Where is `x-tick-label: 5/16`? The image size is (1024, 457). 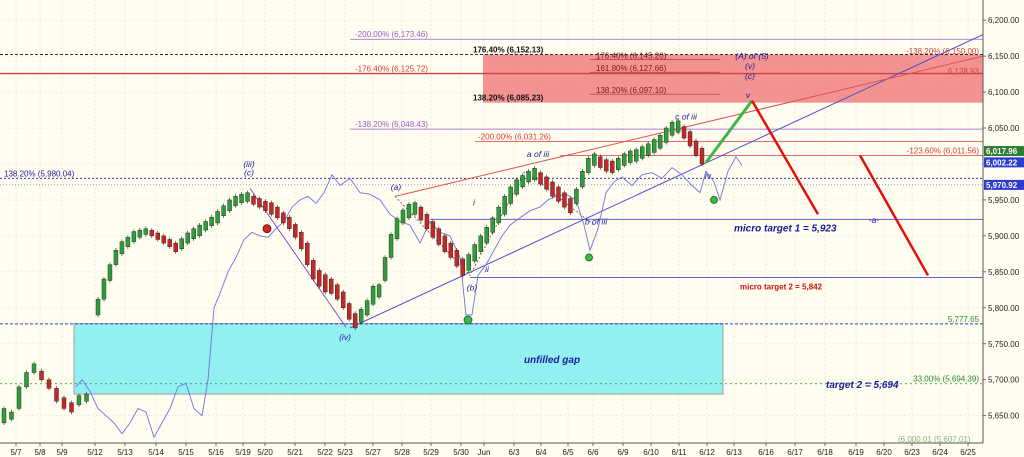 x-tick-label: 5/16 is located at coordinates (216, 452).